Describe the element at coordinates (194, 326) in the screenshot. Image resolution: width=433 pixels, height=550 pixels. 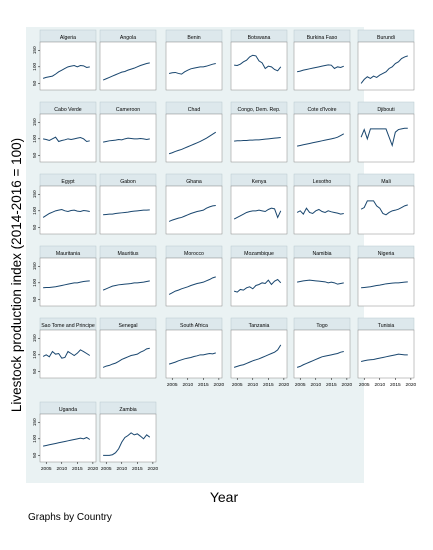
I see `panel-title: South Africa` at that location.